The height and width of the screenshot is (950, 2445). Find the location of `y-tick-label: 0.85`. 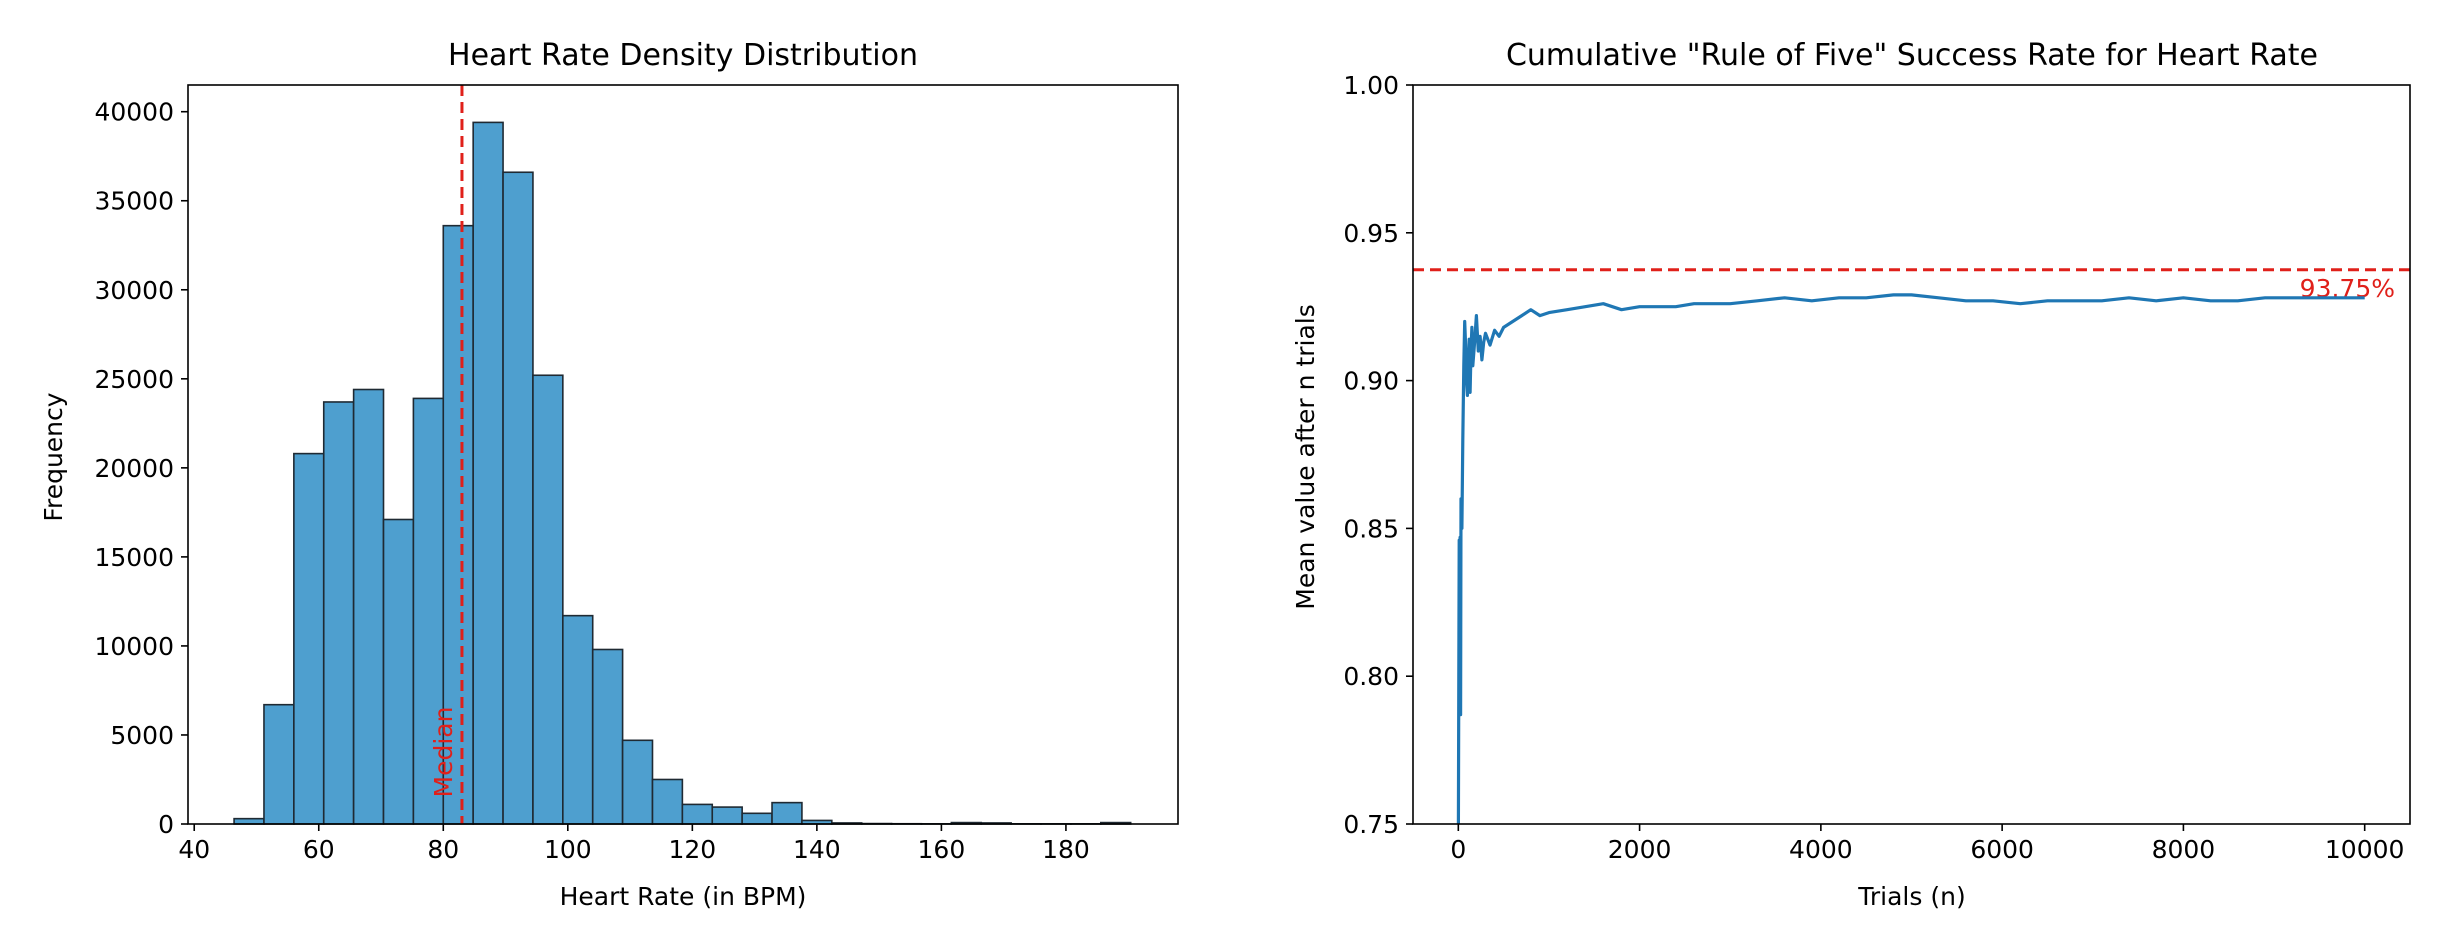

y-tick-label: 0.85 is located at coordinates (1371, 528).